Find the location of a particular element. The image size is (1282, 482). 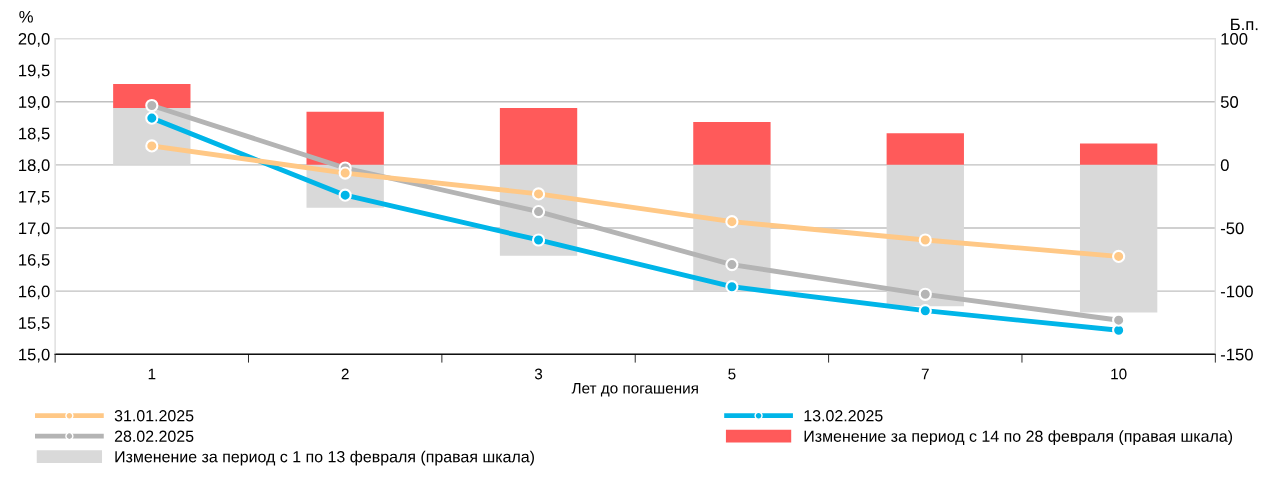

y2-tick-label: 50 is located at coordinates (1229, 102).